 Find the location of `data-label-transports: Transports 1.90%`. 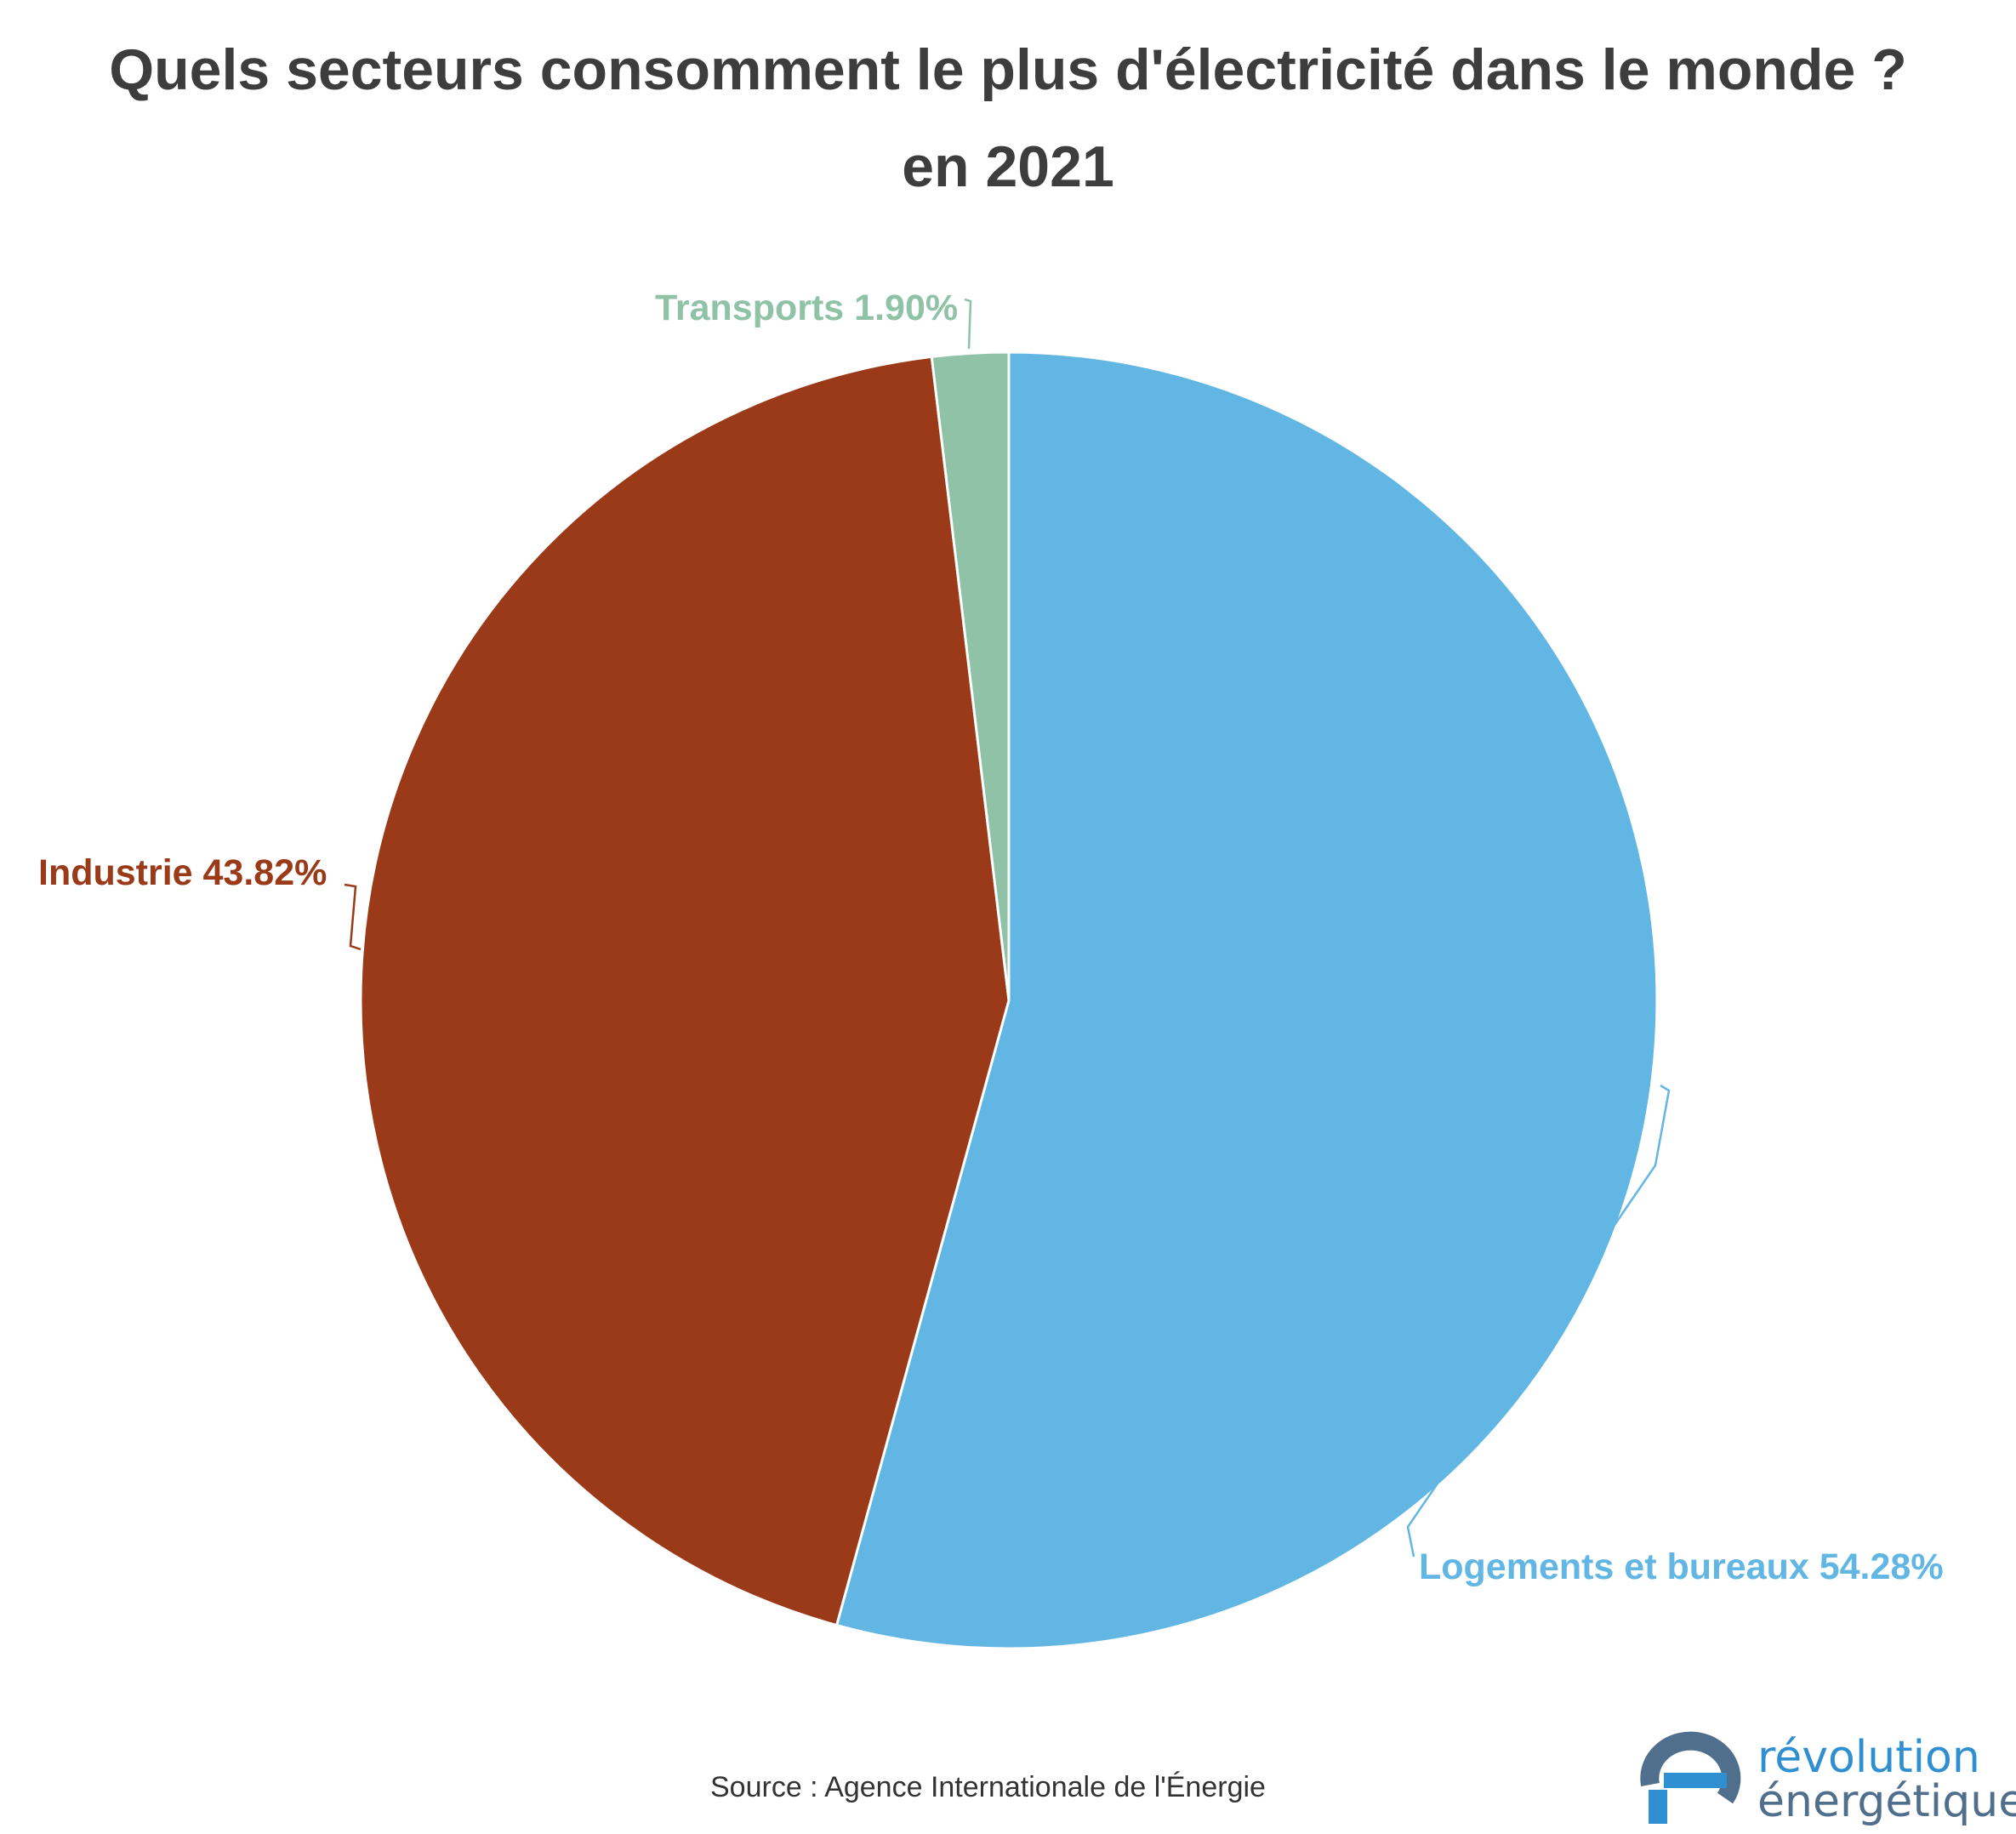

data-label-transports: Transports 1.90% is located at coordinates (806, 308).